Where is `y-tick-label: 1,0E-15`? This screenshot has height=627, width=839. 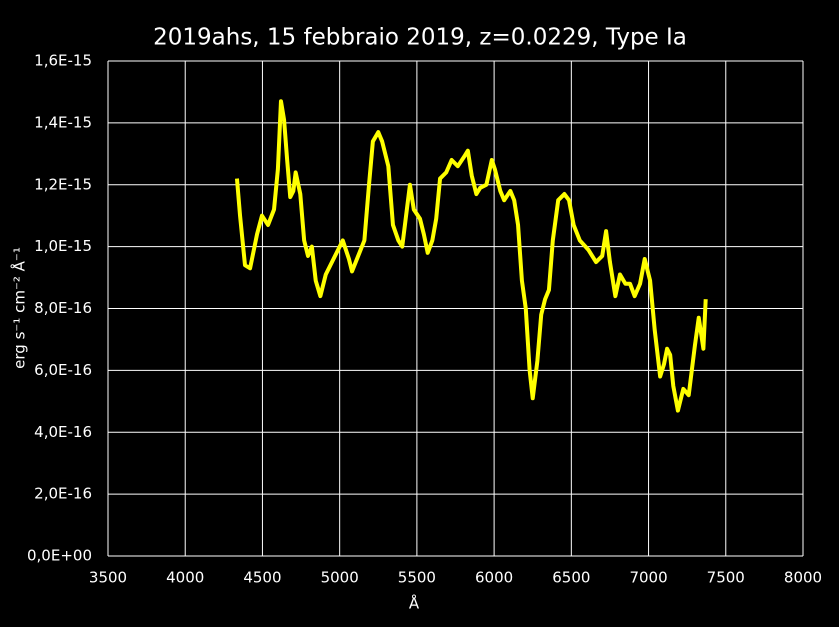
y-tick-label: 1,0E-15 is located at coordinates (63, 246).